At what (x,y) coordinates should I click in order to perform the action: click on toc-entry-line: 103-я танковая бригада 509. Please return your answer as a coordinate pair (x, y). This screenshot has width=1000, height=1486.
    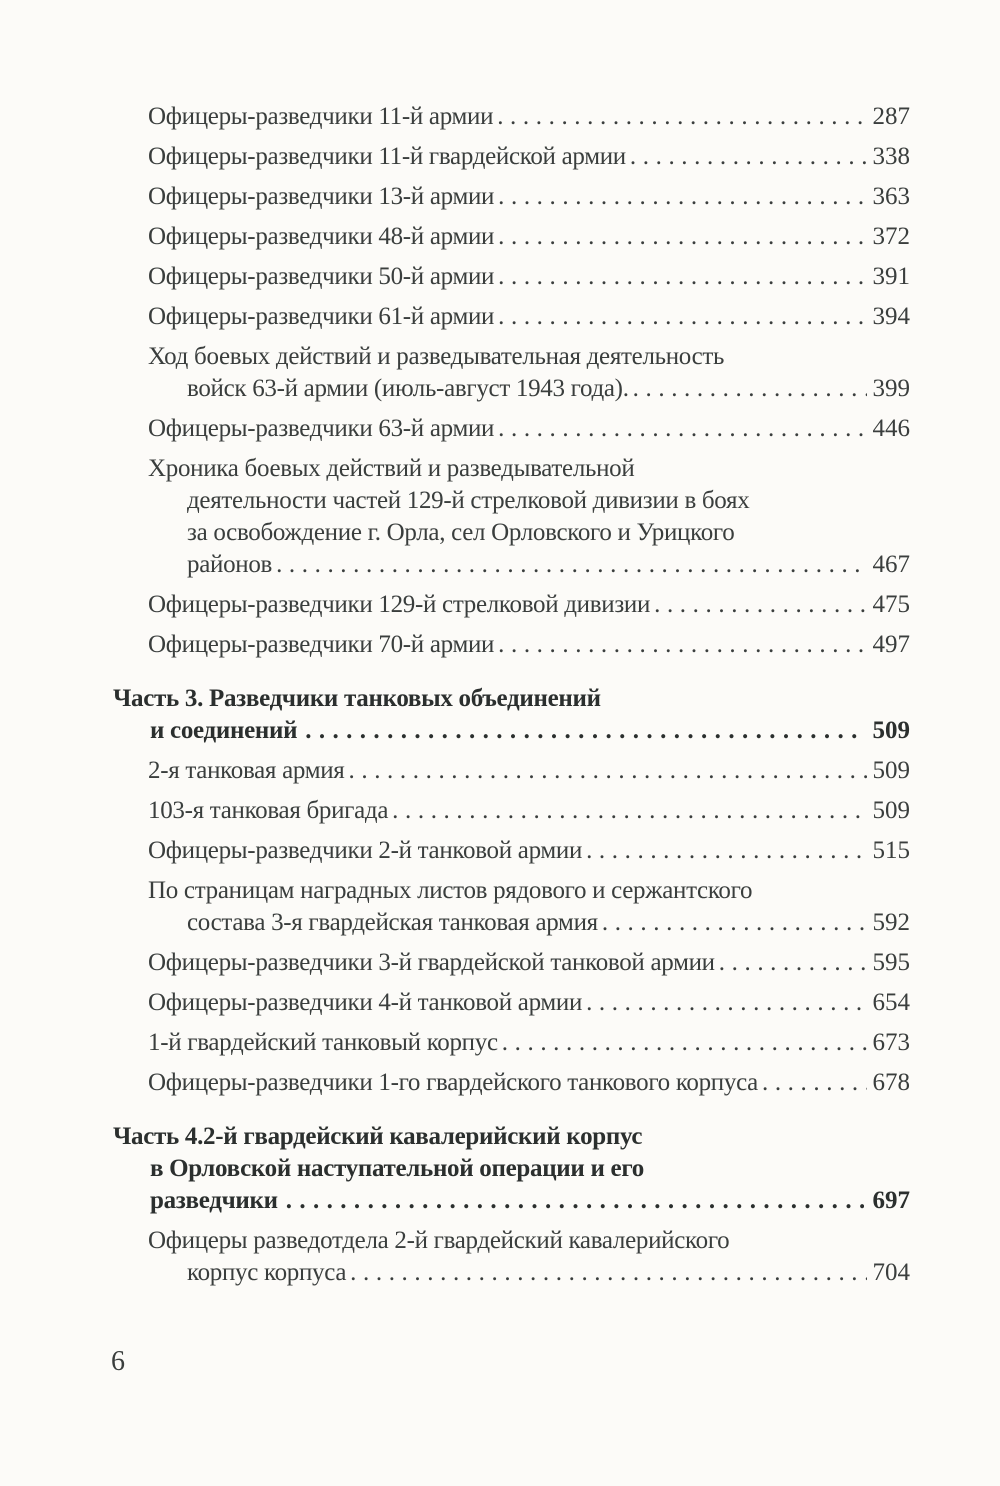
    Looking at the image, I should click on (529, 811).